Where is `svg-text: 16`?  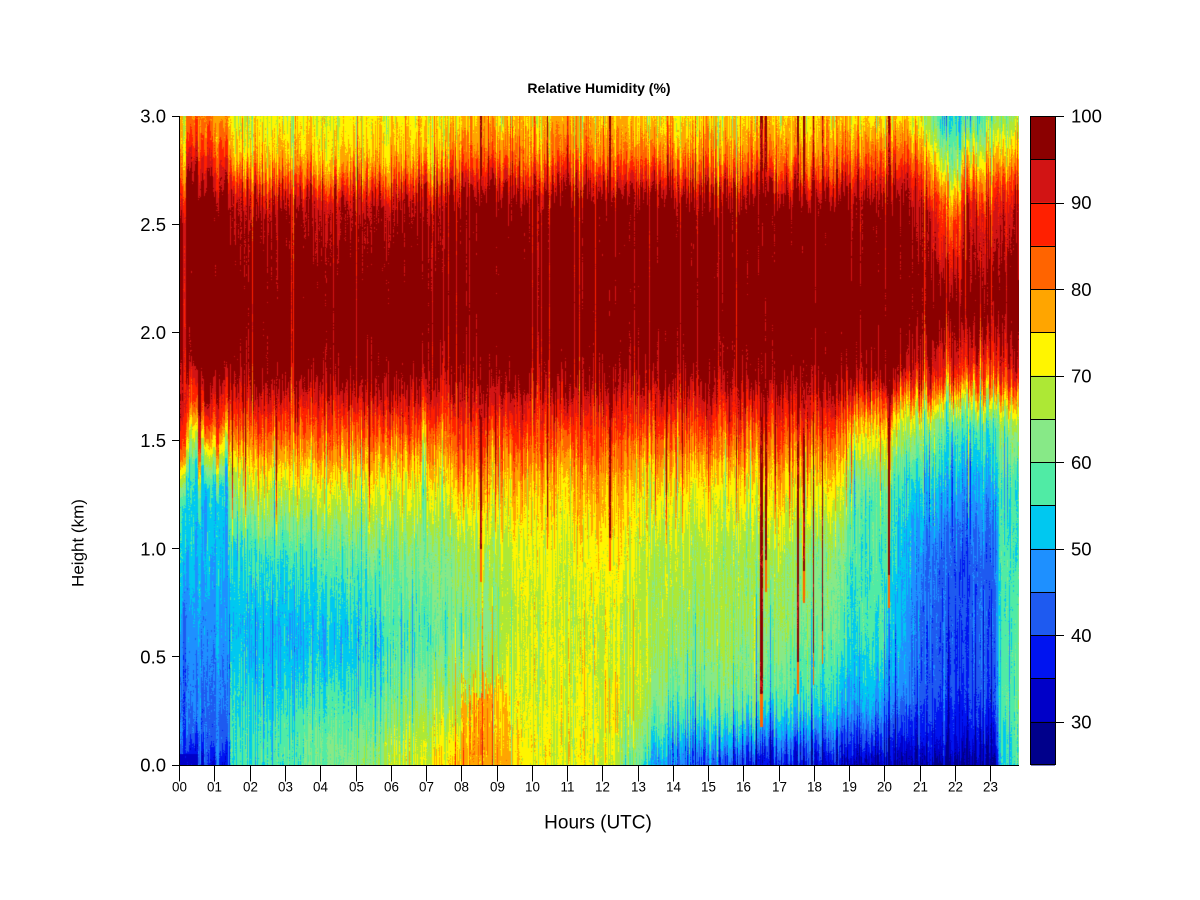
svg-text: 16 is located at coordinates (743, 787).